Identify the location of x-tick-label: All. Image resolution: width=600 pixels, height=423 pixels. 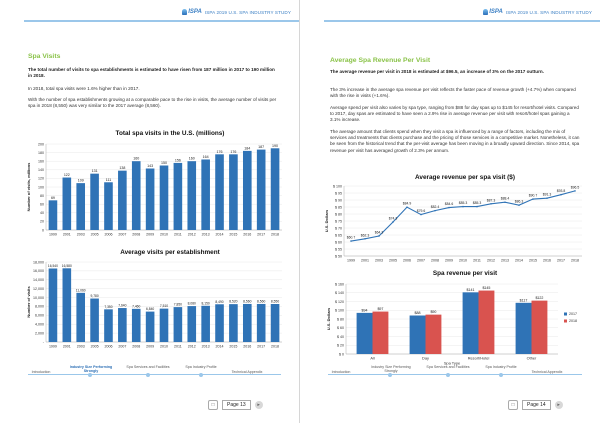
(372, 358).